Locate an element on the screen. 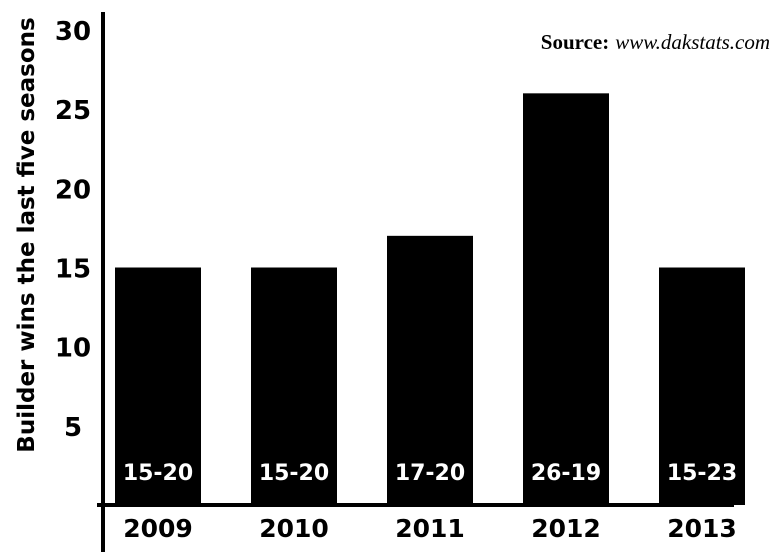 The height and width of the screenshot is (555, 773). y-tick-label: 15 is located at coordinates (73, 270).